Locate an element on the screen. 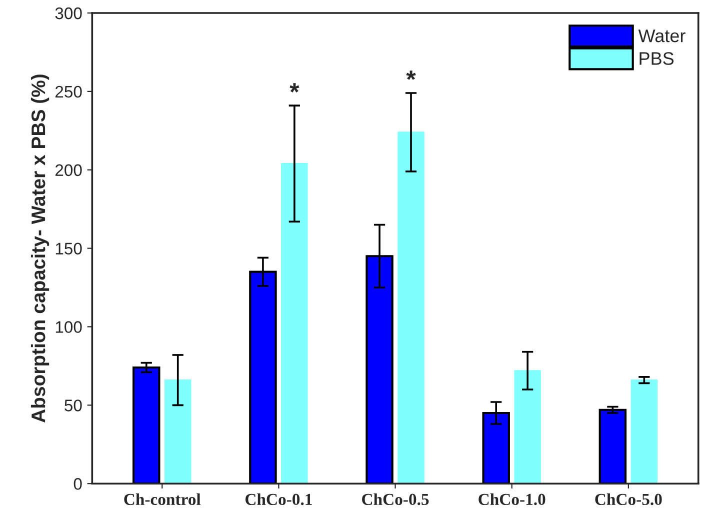 The image size is (709, 520). y-tick-label: 250 is located at coordinates (68, 92).